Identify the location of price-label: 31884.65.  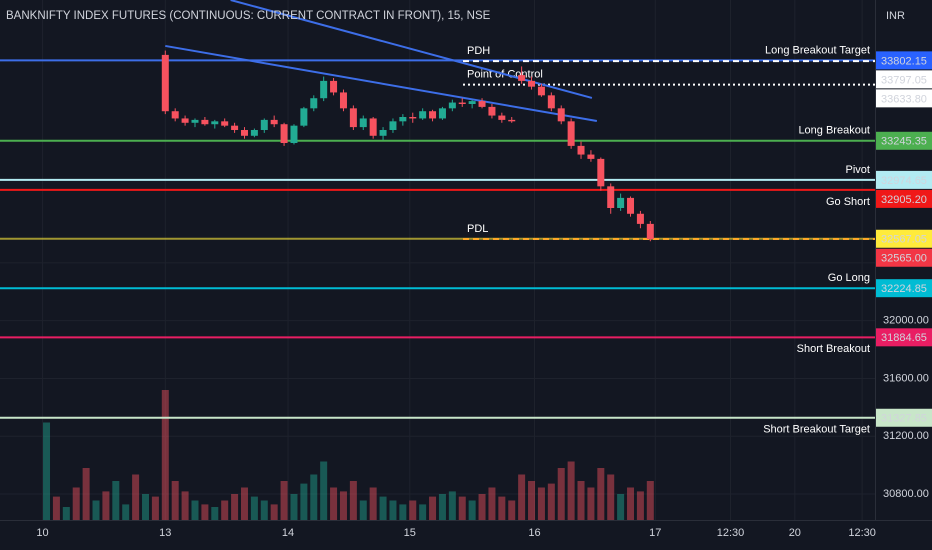
(904, 338).